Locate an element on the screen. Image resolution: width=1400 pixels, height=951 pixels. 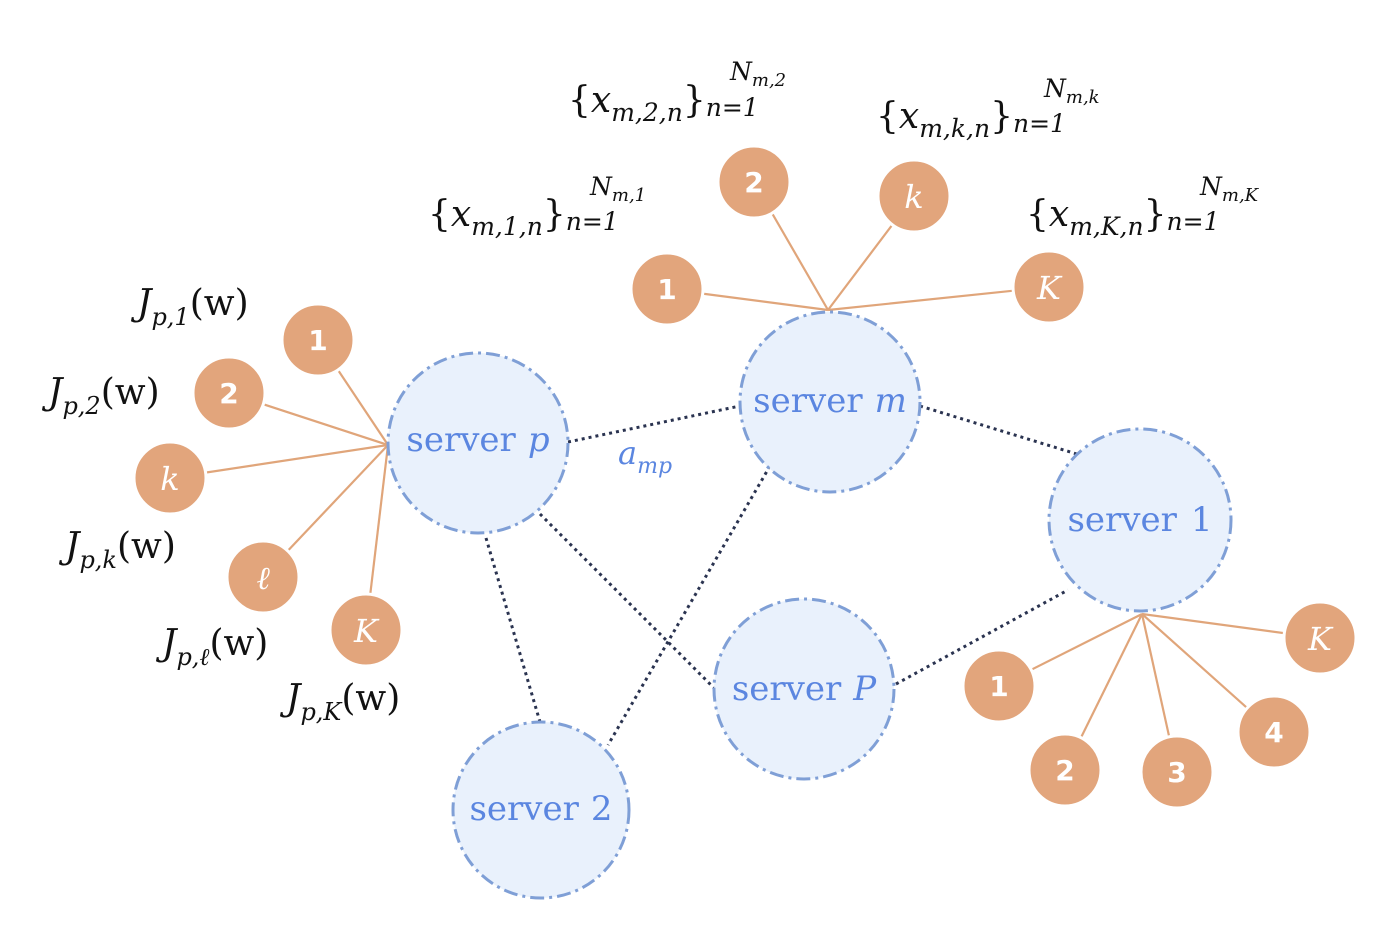
server-node-p: server p is located at coordinates (478, 443).